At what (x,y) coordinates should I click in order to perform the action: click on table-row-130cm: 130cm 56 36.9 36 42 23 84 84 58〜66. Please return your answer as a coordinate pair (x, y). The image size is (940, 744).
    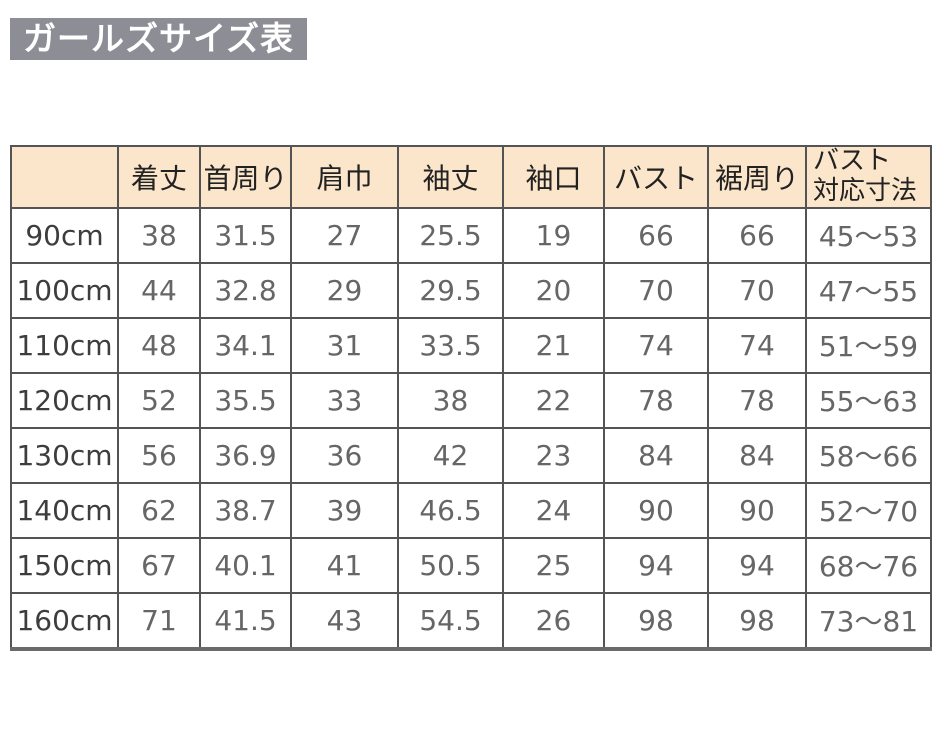
    Looking at the image, I should click on (471, 455).